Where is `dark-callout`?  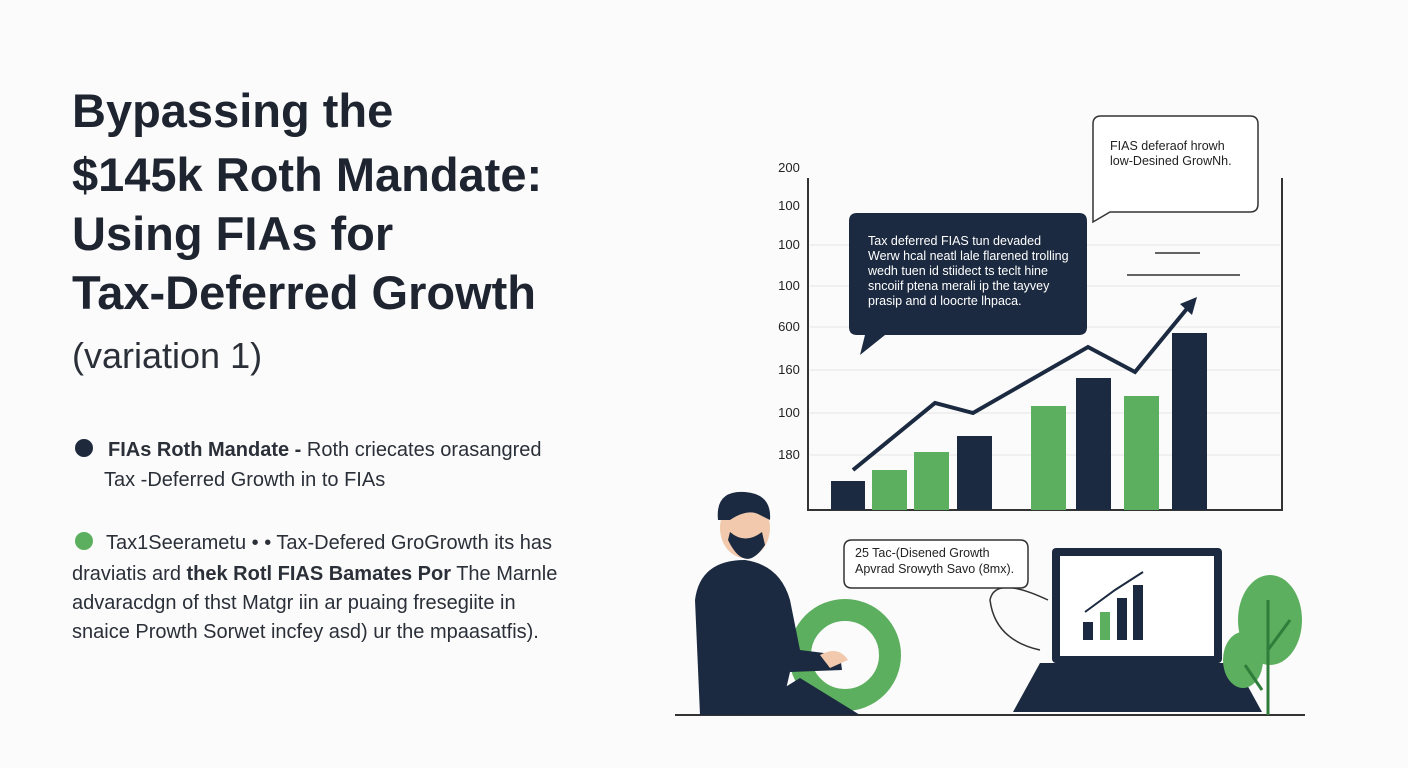
dark-callout is located at coordinates (968, 284).